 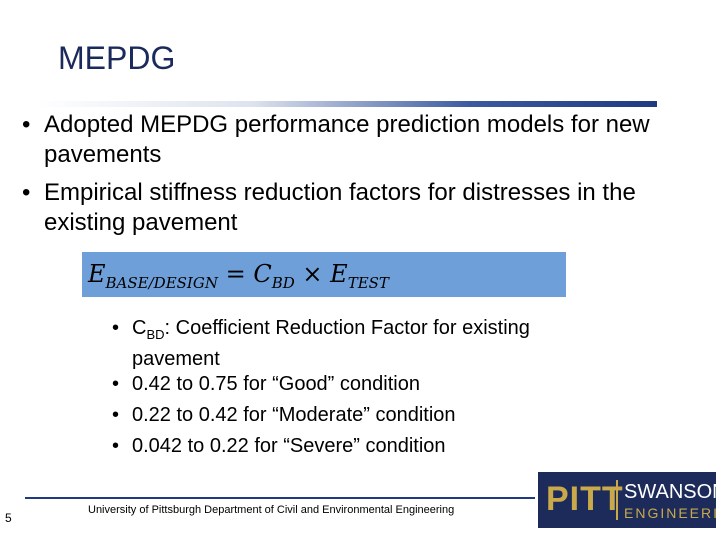 I want to click on sub-bullet-text: 0.42 to 0.75 for “Good” condition, so click(x=276, y=384).